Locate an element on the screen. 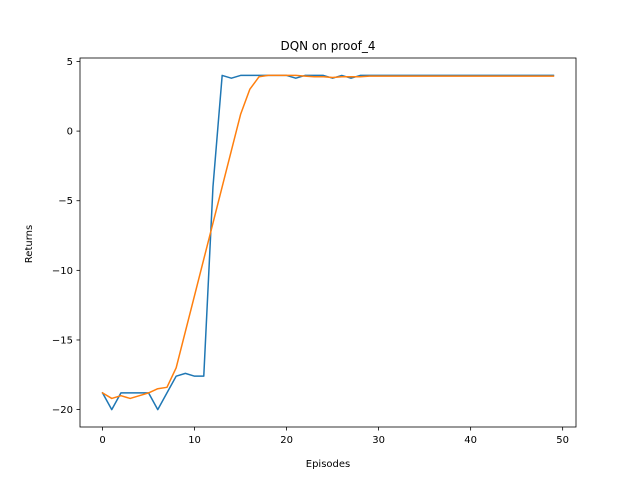  y-tick-label: −15 is located at coordinates (62, 340).